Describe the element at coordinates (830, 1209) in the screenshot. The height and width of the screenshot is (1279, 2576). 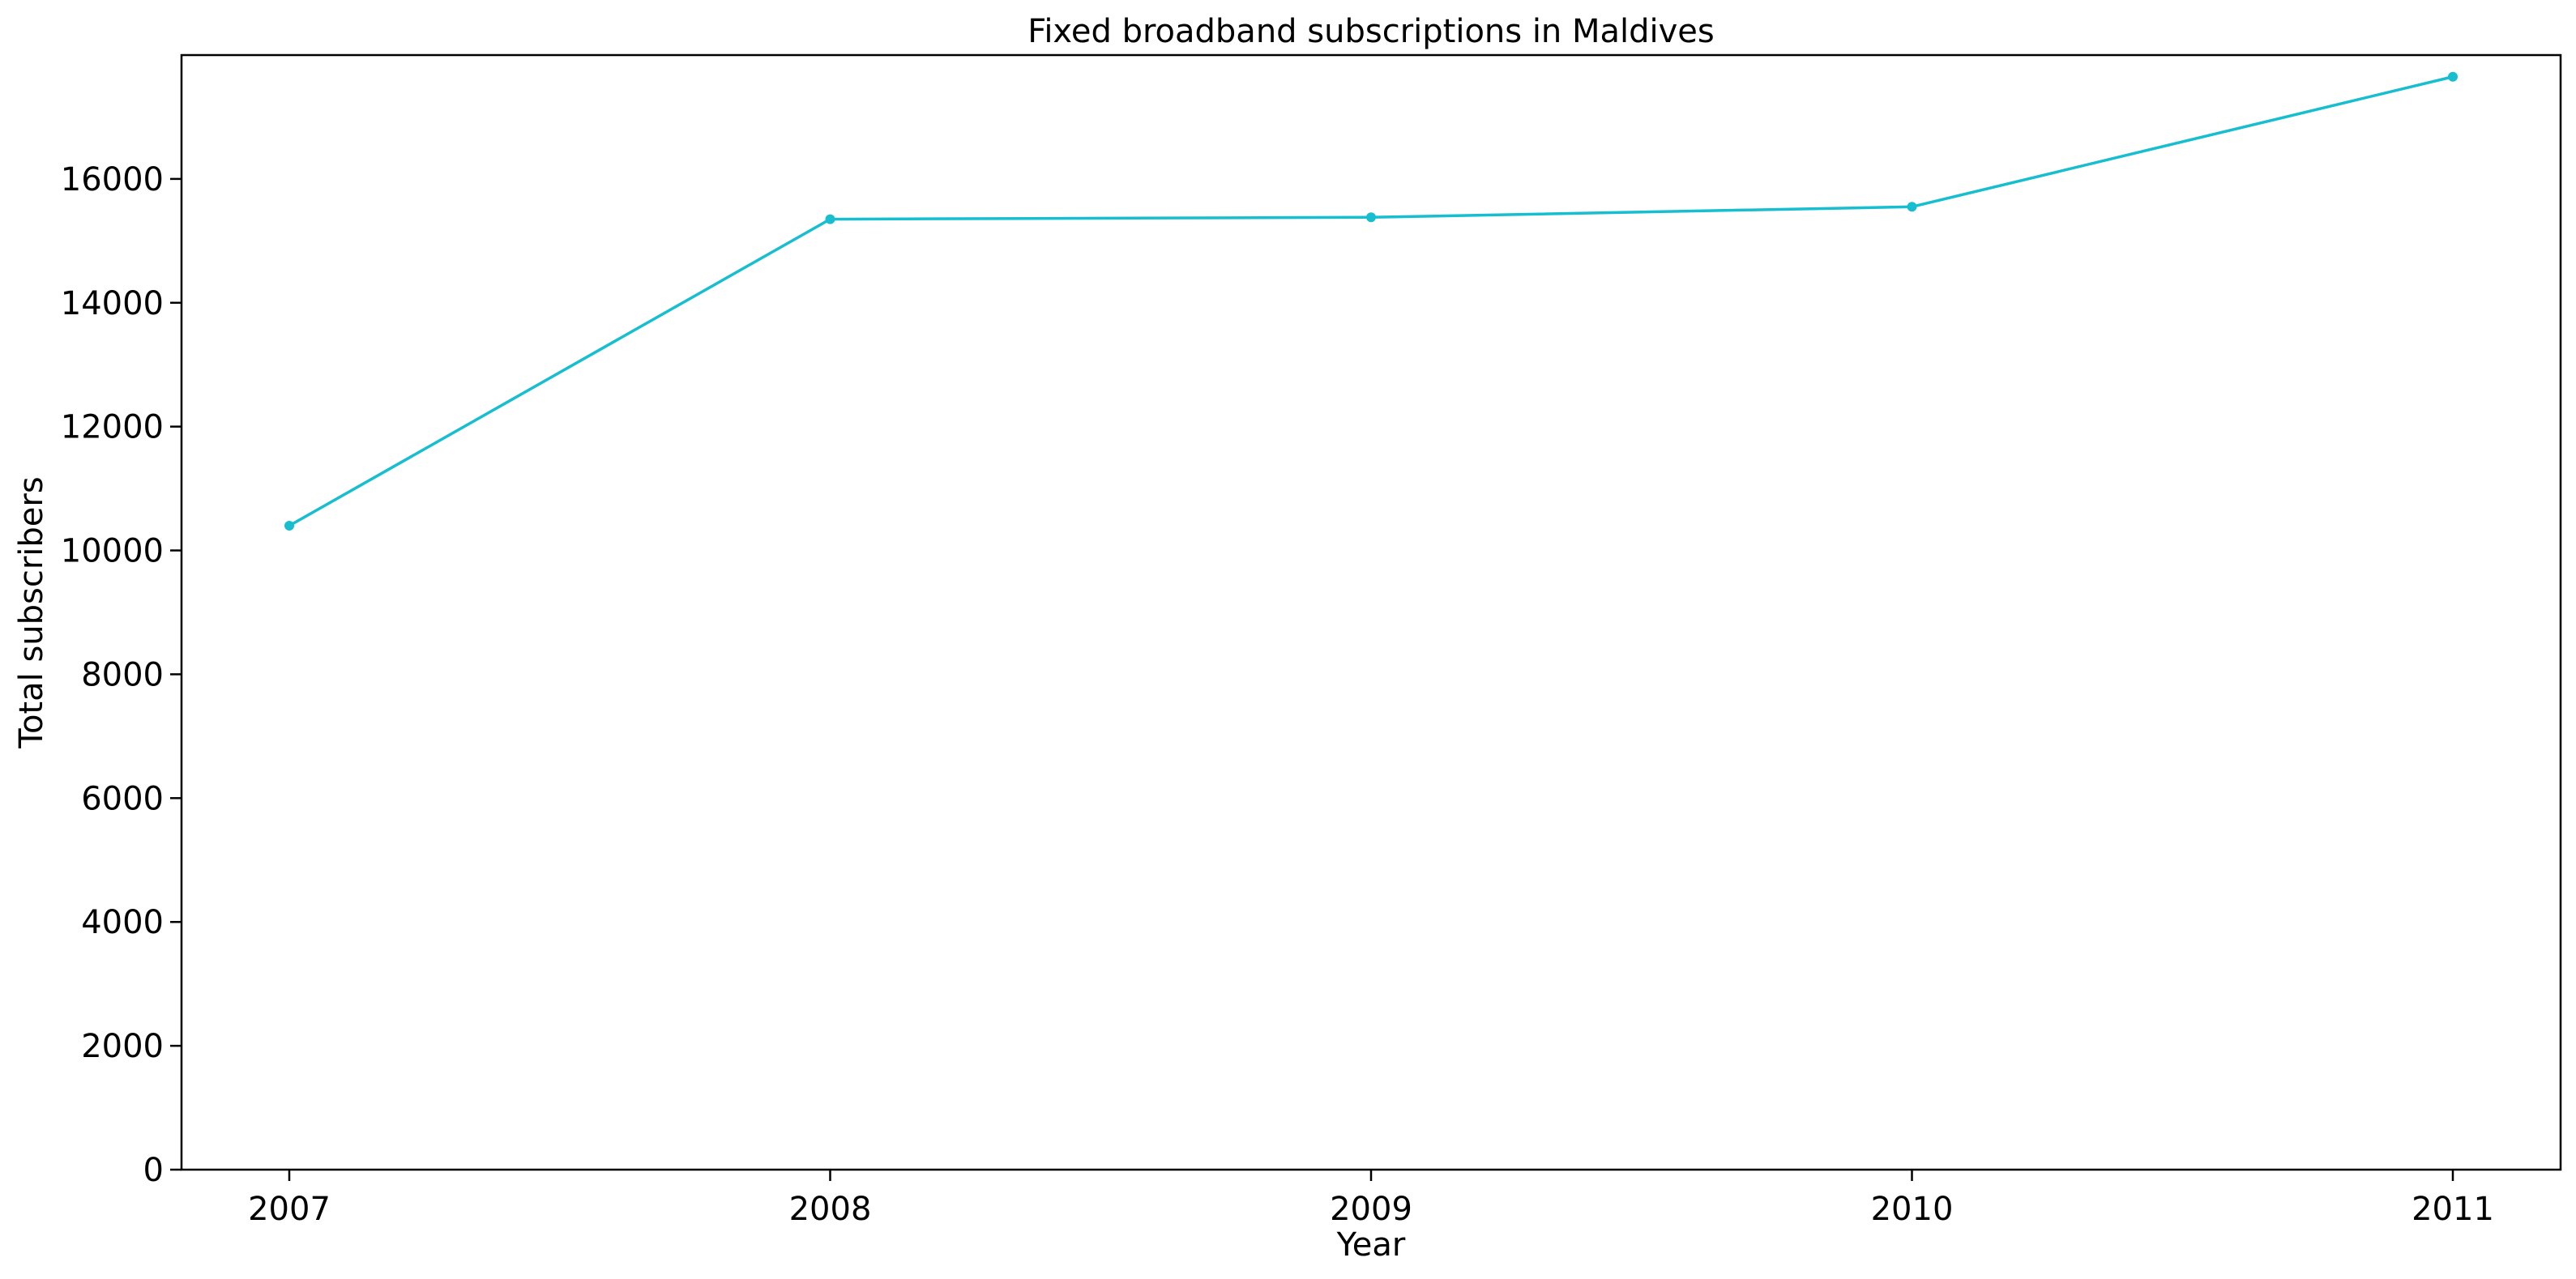
I see `x-tick-label: 2008` at that location.